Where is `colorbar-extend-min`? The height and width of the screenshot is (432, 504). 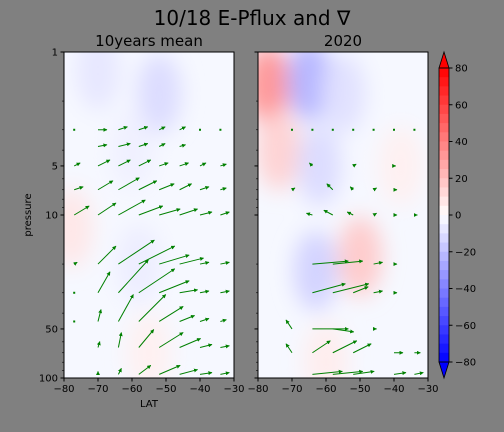 colorbar-extend-min is located at coordinates (444, 370).